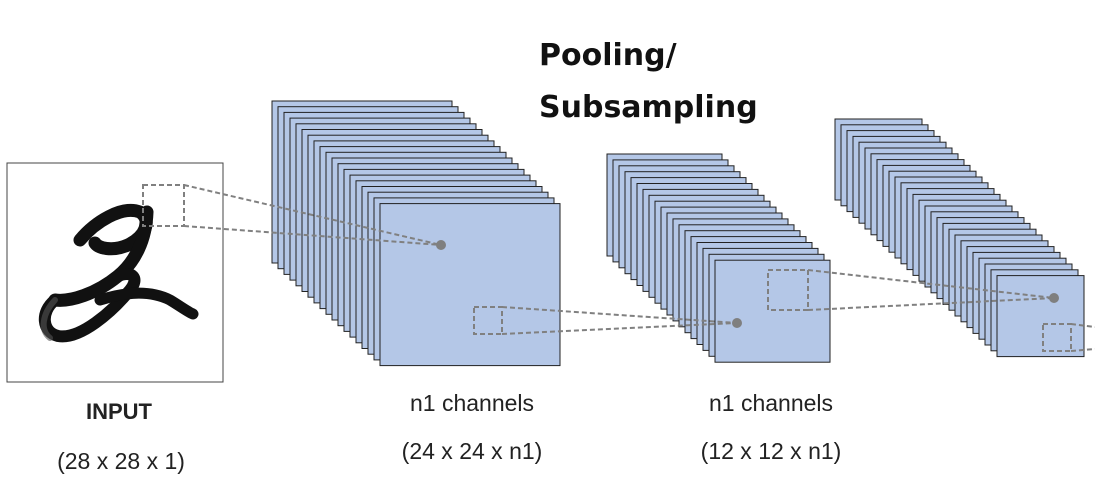 This screenshot has height=479, width=1095. Describe the element at coordinates (648, 107) in the screenshot. I see `title-line-2: Subsampling` at that location.